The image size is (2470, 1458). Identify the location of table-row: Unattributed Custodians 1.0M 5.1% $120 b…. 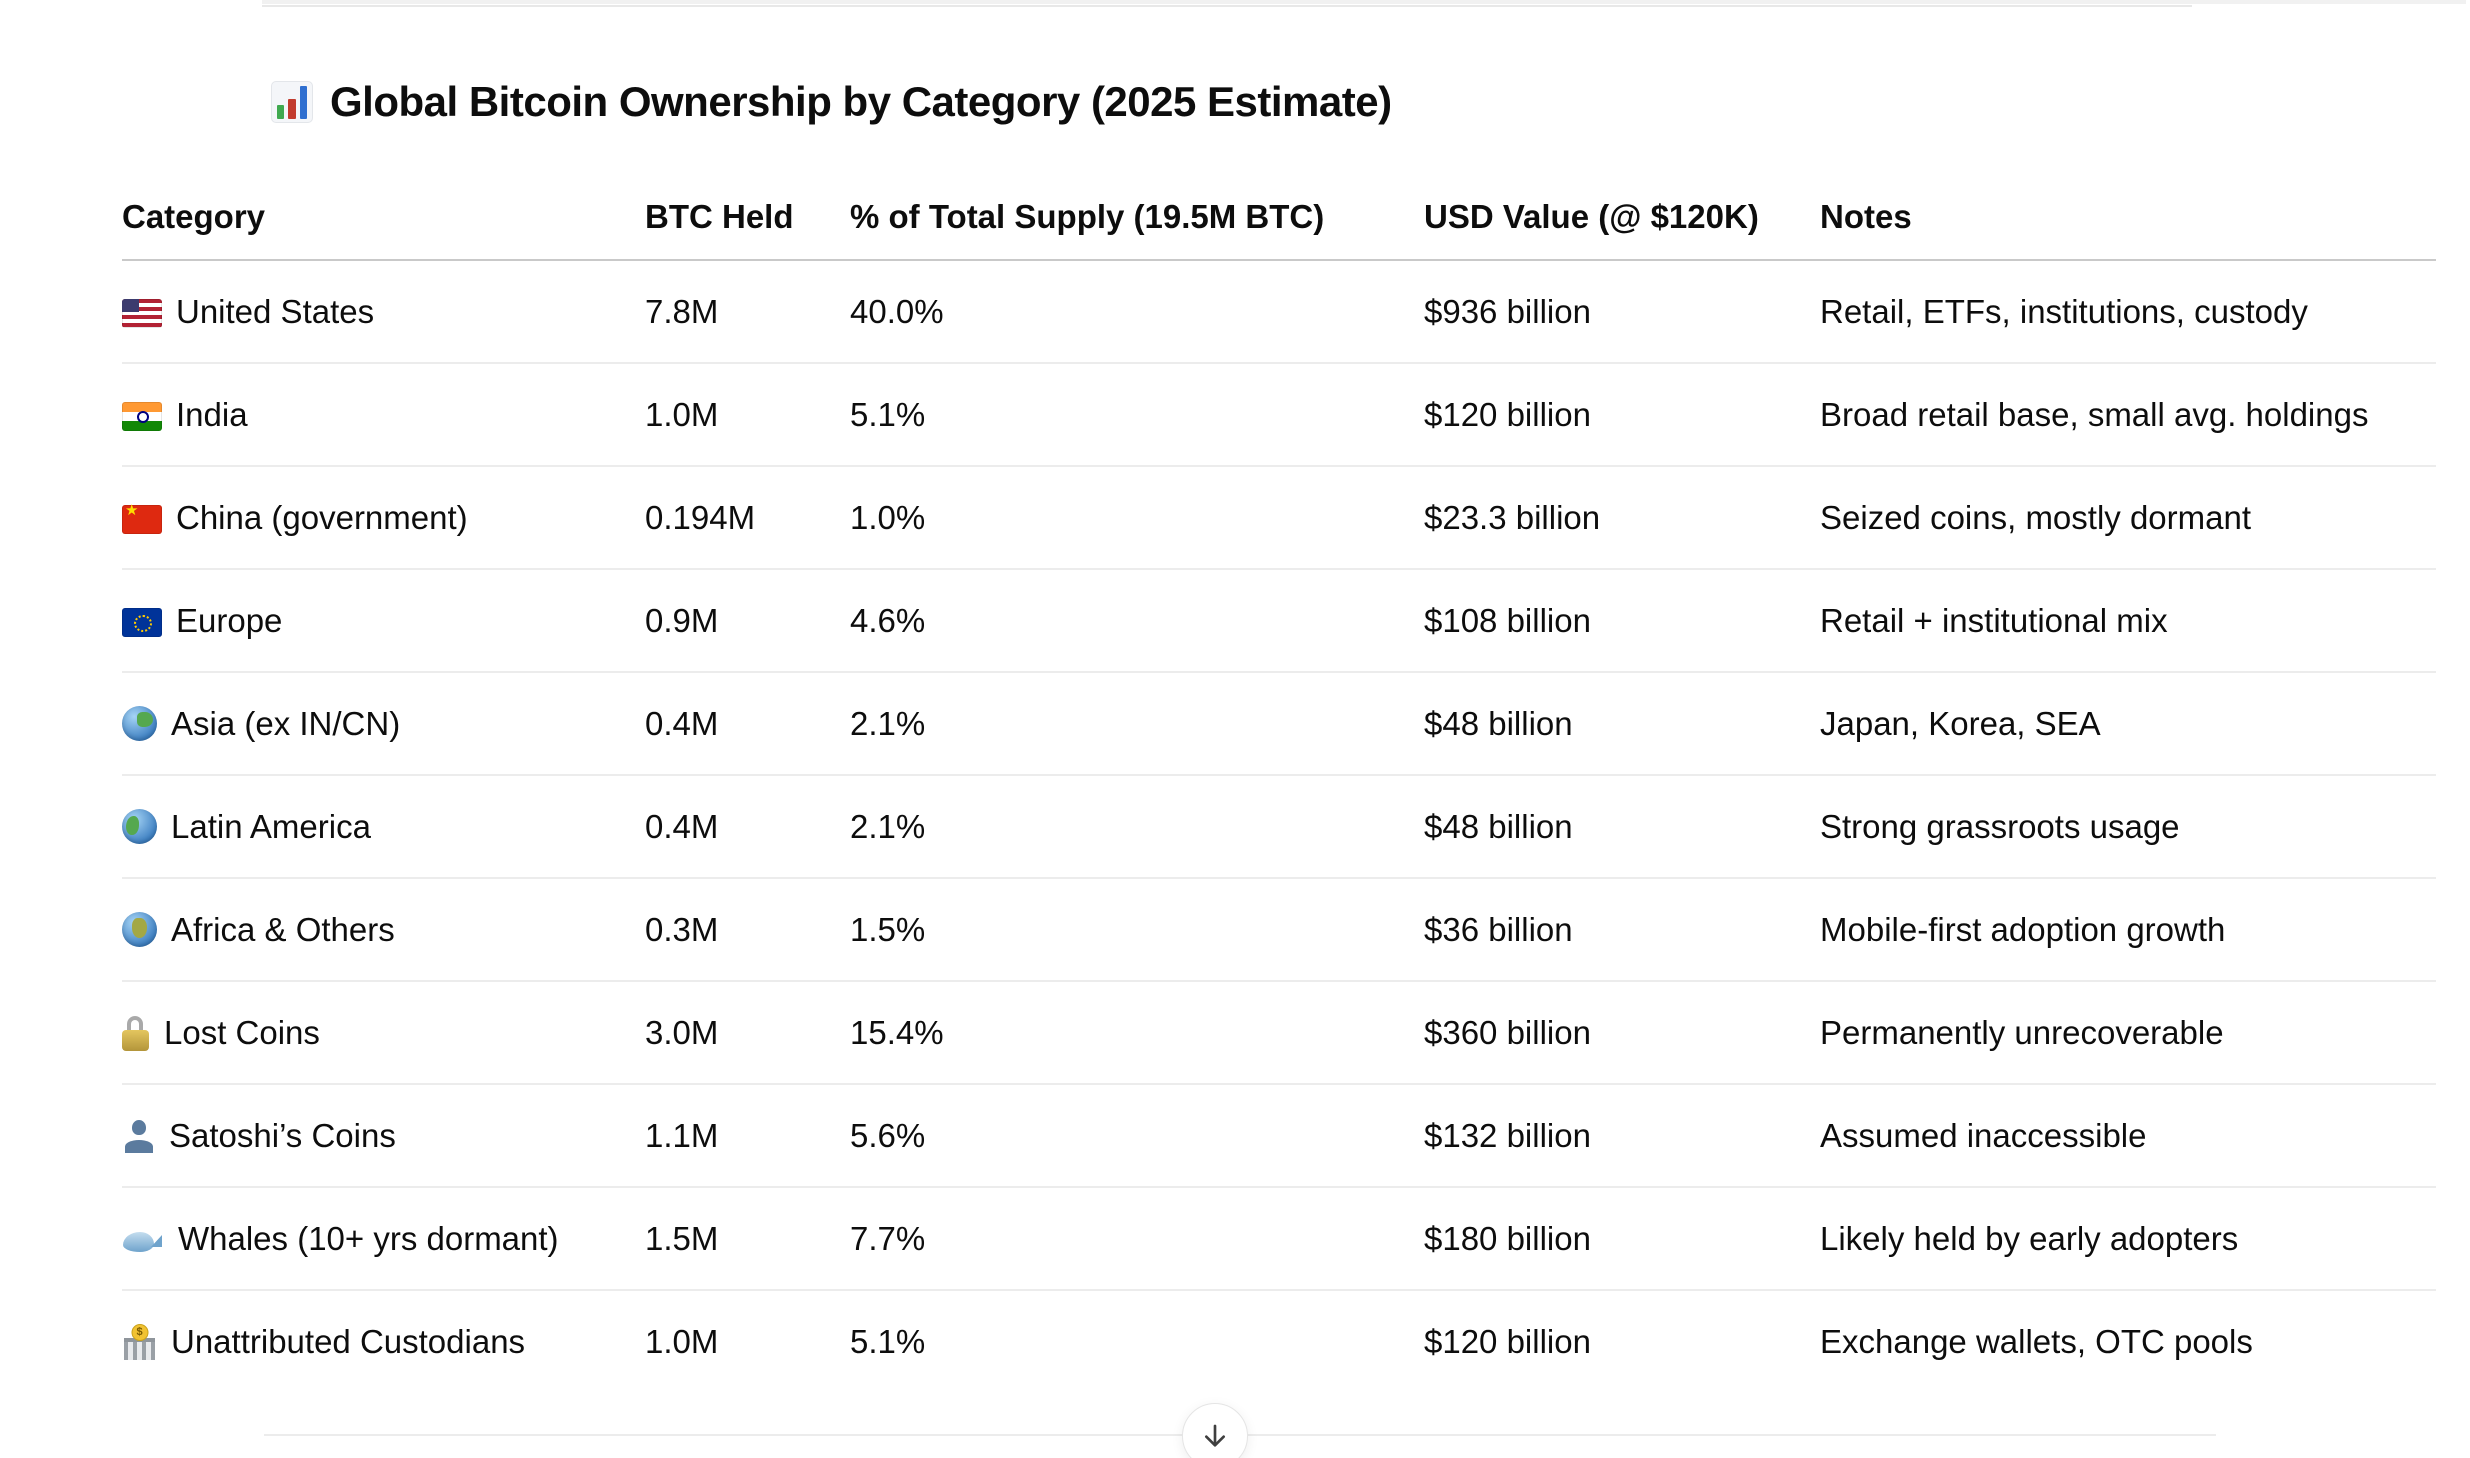
(1279, 1341).